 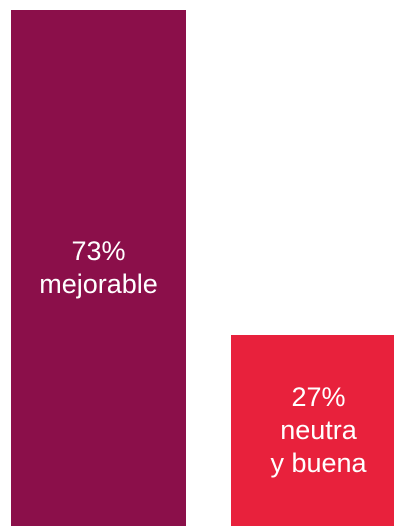 I want to click on bar-label-mejorable: 73% mejorable, so click(x=98, y=268).